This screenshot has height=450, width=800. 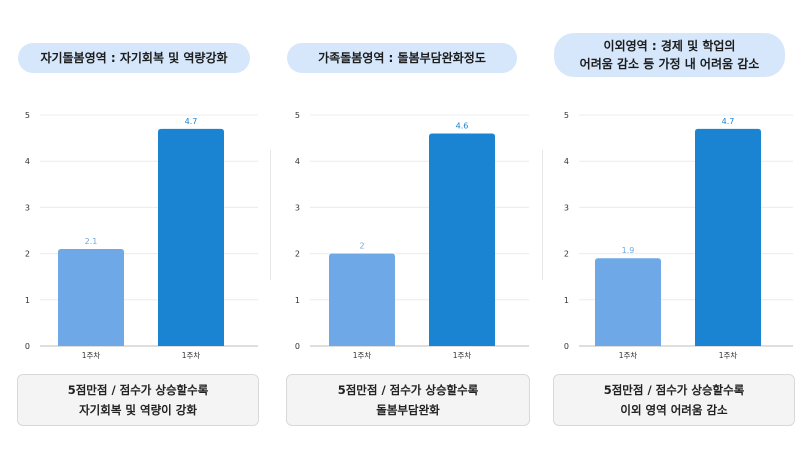 I want to click on data-label: 1.9, so click(x=628, y=250).